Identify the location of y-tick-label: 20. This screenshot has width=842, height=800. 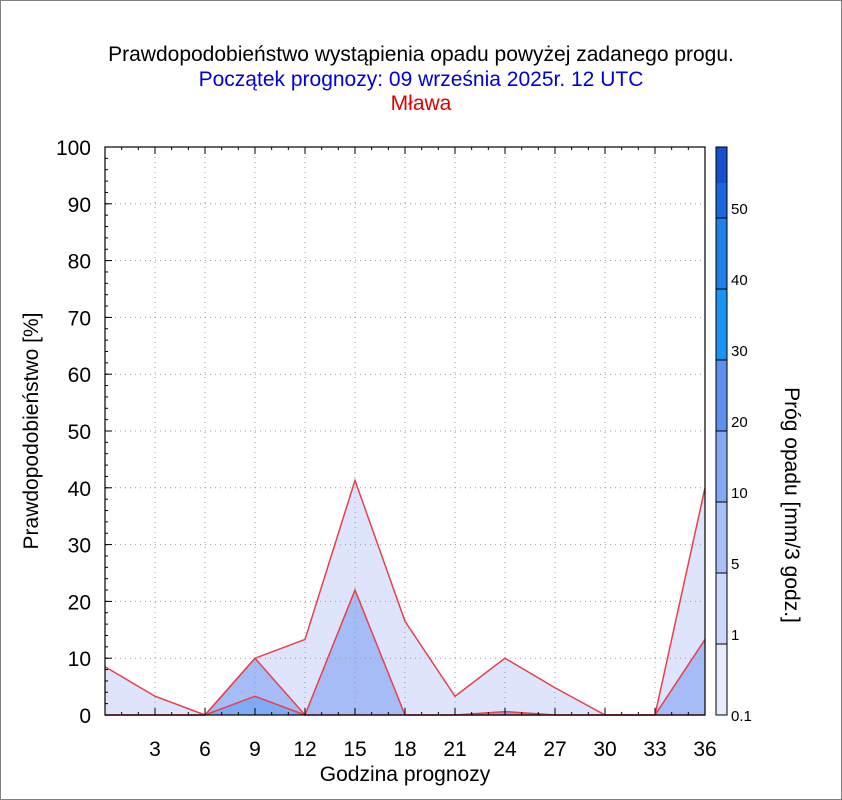
(79, 602).